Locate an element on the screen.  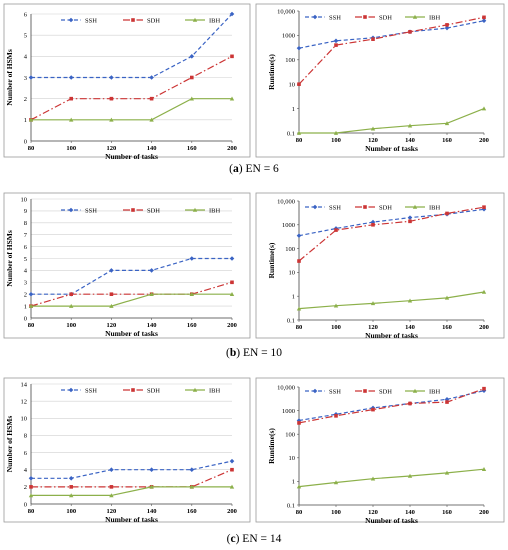
legend-entry-ssh: SSH is located at coordinates (323, 17).